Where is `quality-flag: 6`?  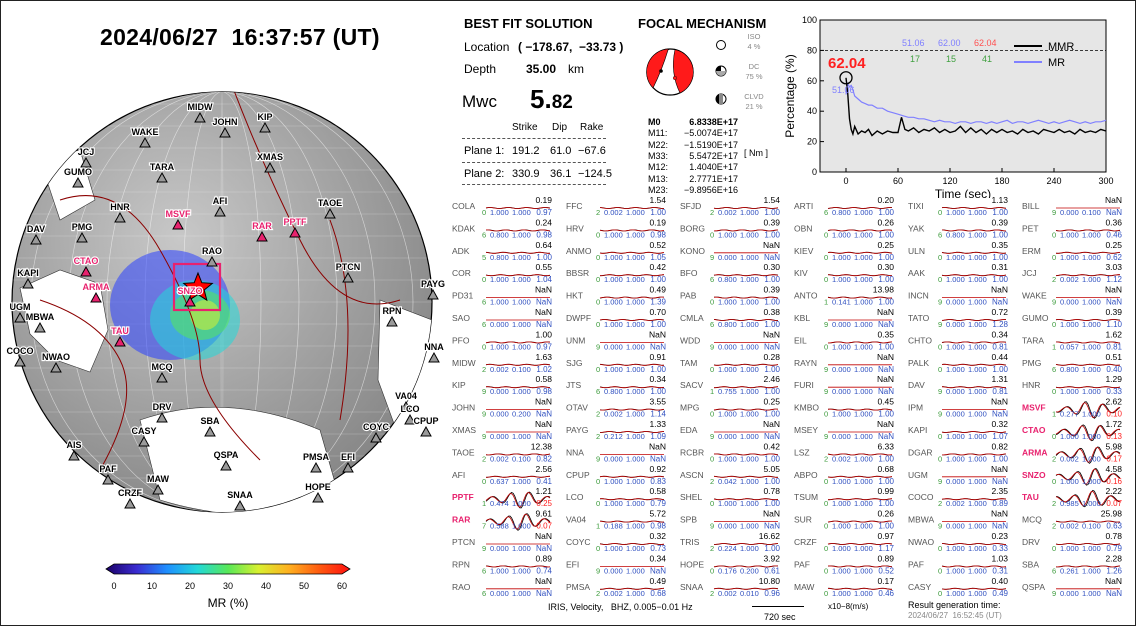
quality-flag: 6 is located at coordinates (598, 391).